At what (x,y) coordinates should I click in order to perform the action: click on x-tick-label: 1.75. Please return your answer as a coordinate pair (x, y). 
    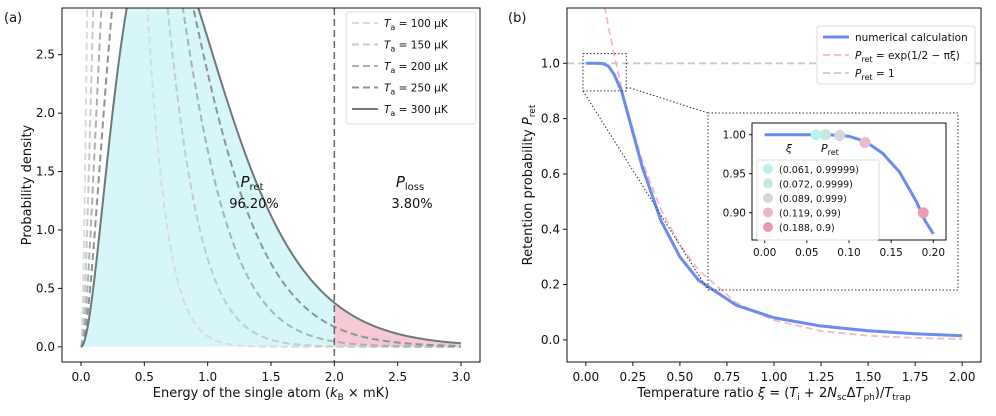
    Looking at the image, I should click on (915, 377).